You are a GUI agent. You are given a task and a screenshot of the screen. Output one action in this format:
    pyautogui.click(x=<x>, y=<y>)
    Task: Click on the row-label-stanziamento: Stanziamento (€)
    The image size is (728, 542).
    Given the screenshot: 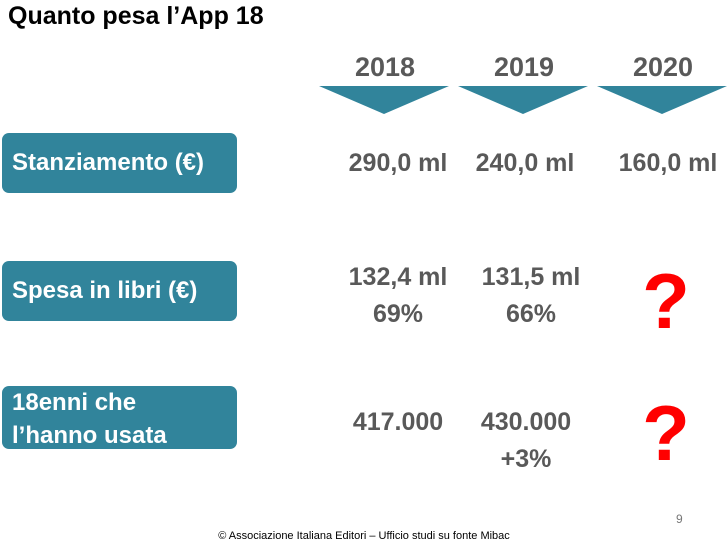 What is the action you would take?
    pyautogui.click(x=119, y=163)
    